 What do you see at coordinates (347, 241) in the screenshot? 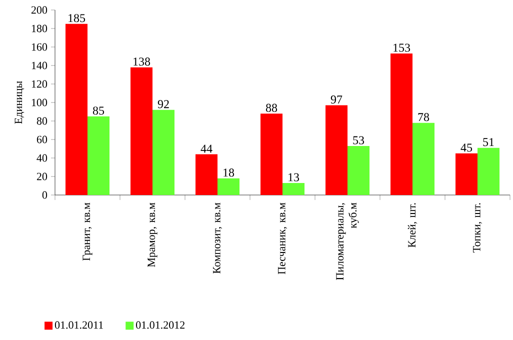
I see `x-tick-label: Пиломатериалы, куб.м` at bounding box center [347, 241].